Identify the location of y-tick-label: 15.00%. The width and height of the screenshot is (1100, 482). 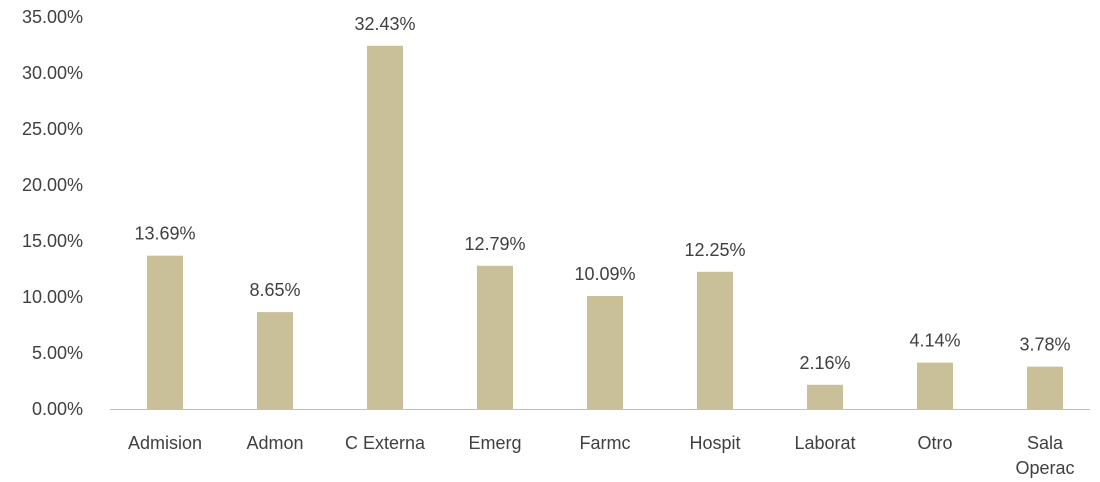
(52, 241).